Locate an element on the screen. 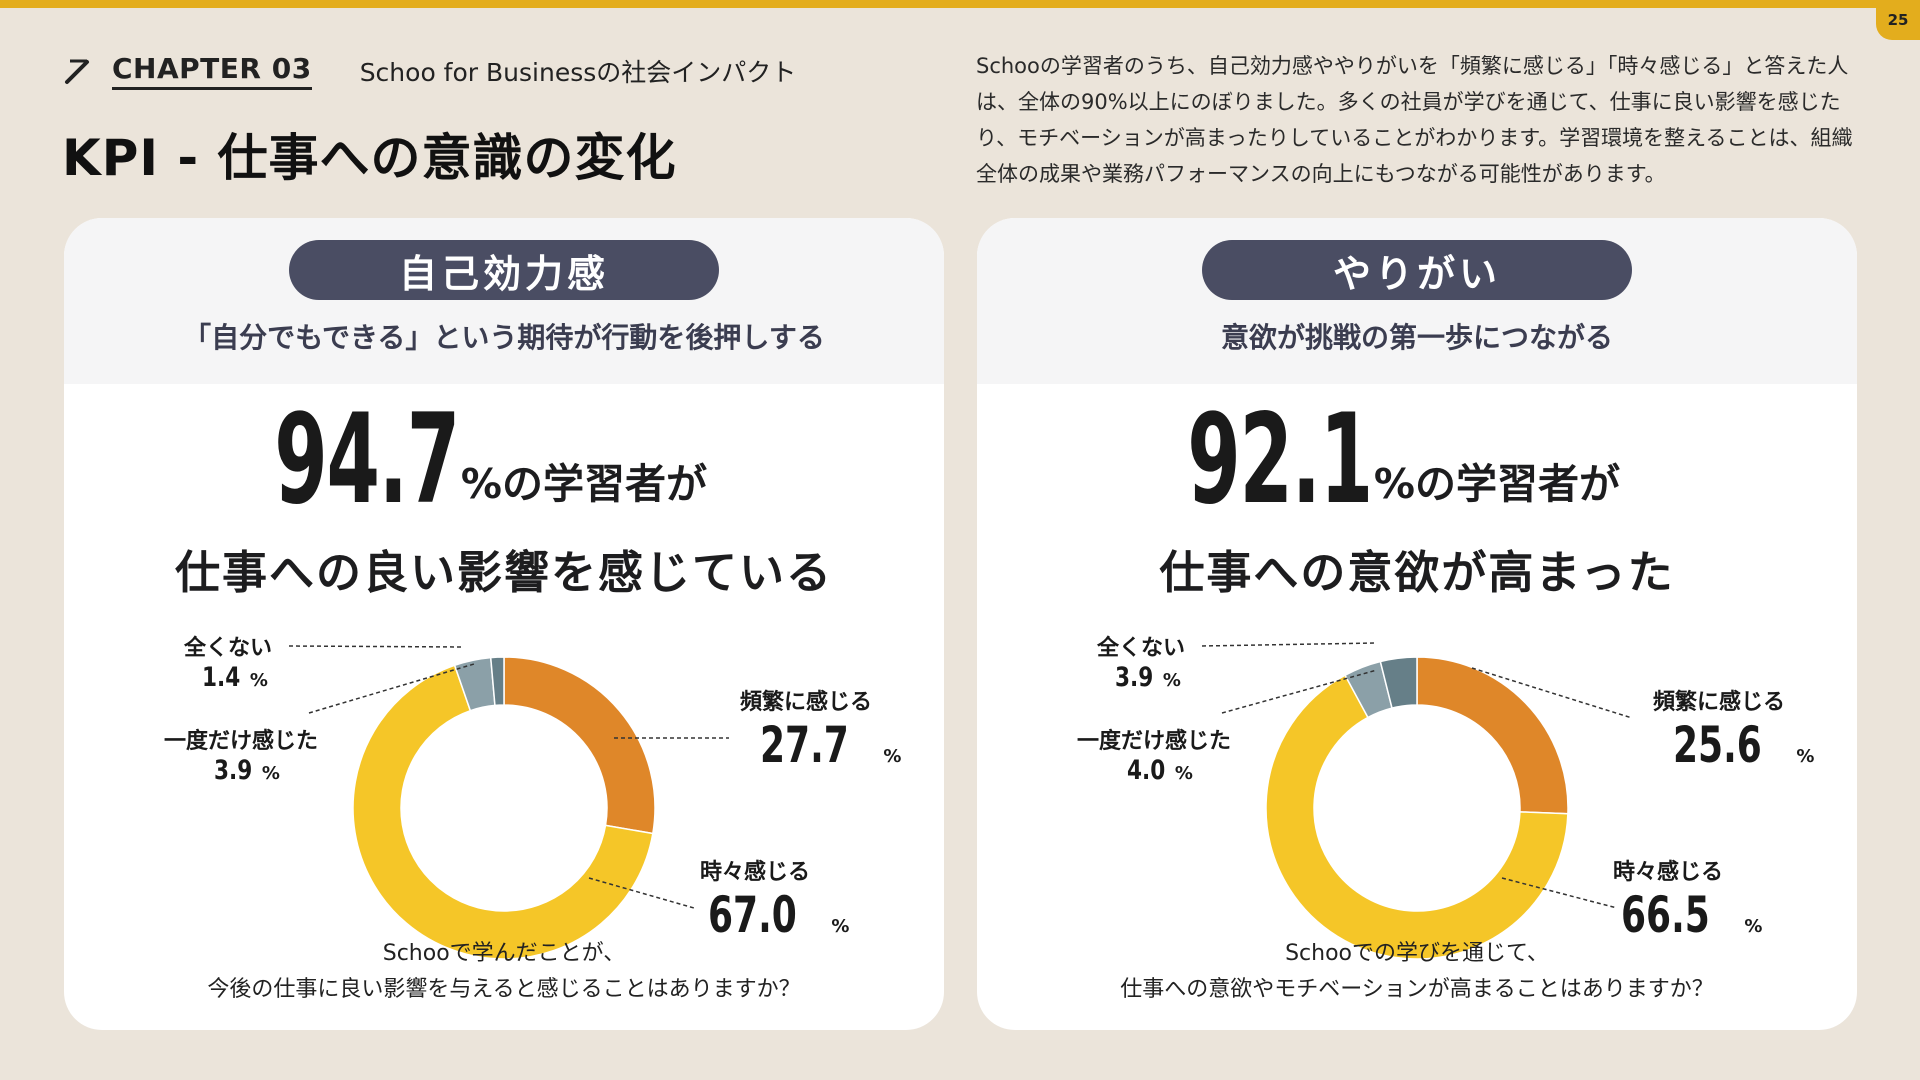 The image size is (1920, 1080). label-never: 全くない 3.9% is located at coordinates (1141, 661).